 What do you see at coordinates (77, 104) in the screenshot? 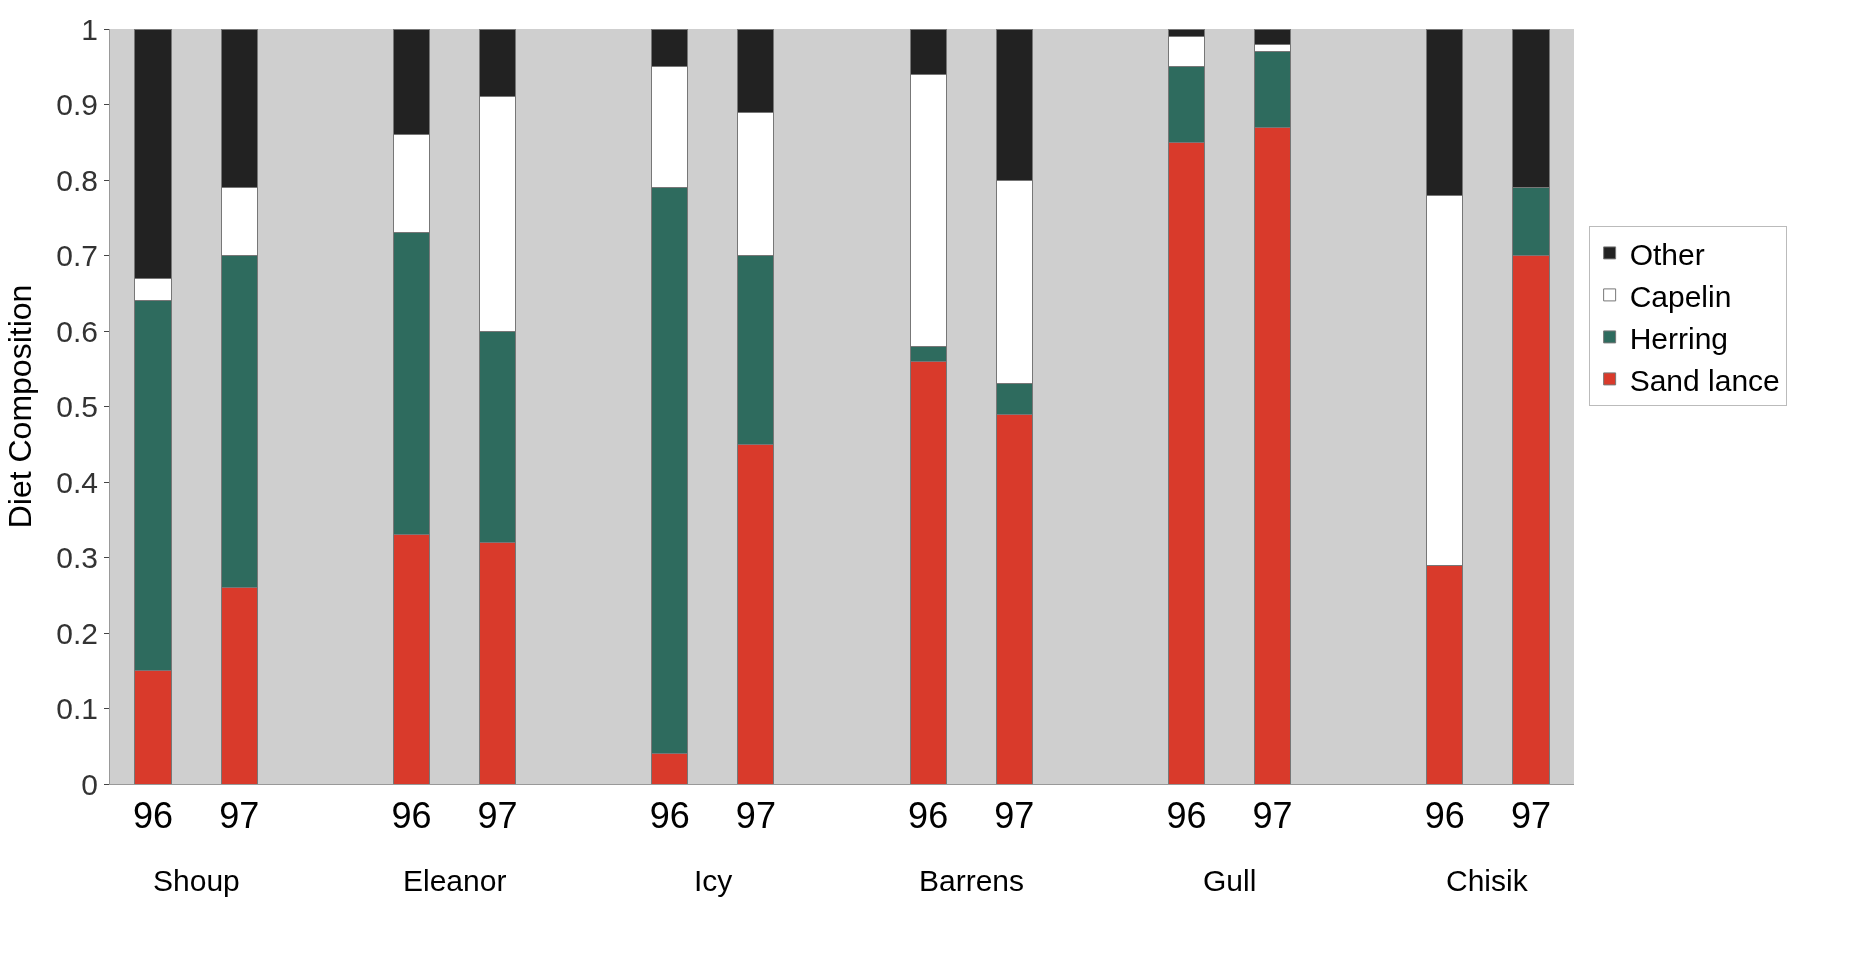
I see `y-tick-label: 0.9` at bounding box center [77, 104].